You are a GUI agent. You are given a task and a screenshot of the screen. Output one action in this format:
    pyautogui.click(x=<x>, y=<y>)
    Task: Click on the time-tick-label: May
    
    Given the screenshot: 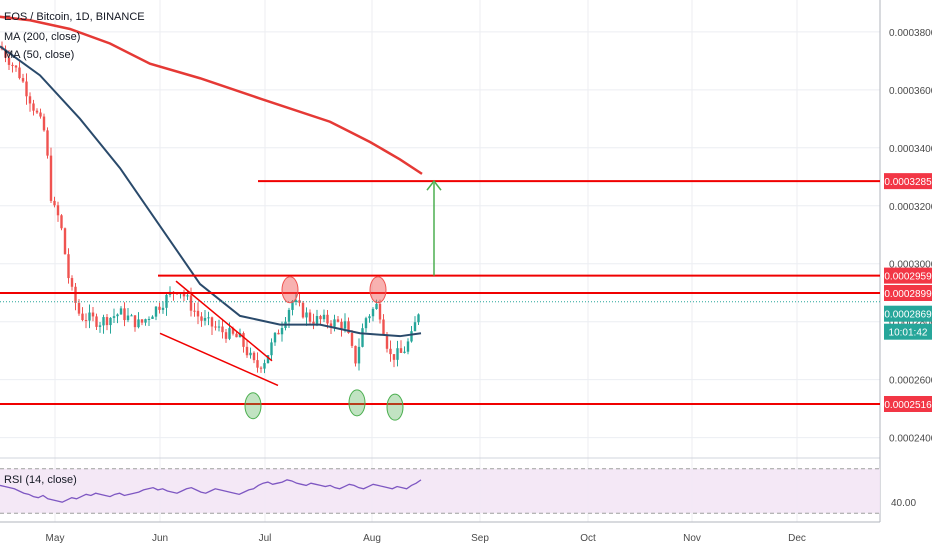 What is the action you would take?
    pyautogui.click(x=55, y=538)
    